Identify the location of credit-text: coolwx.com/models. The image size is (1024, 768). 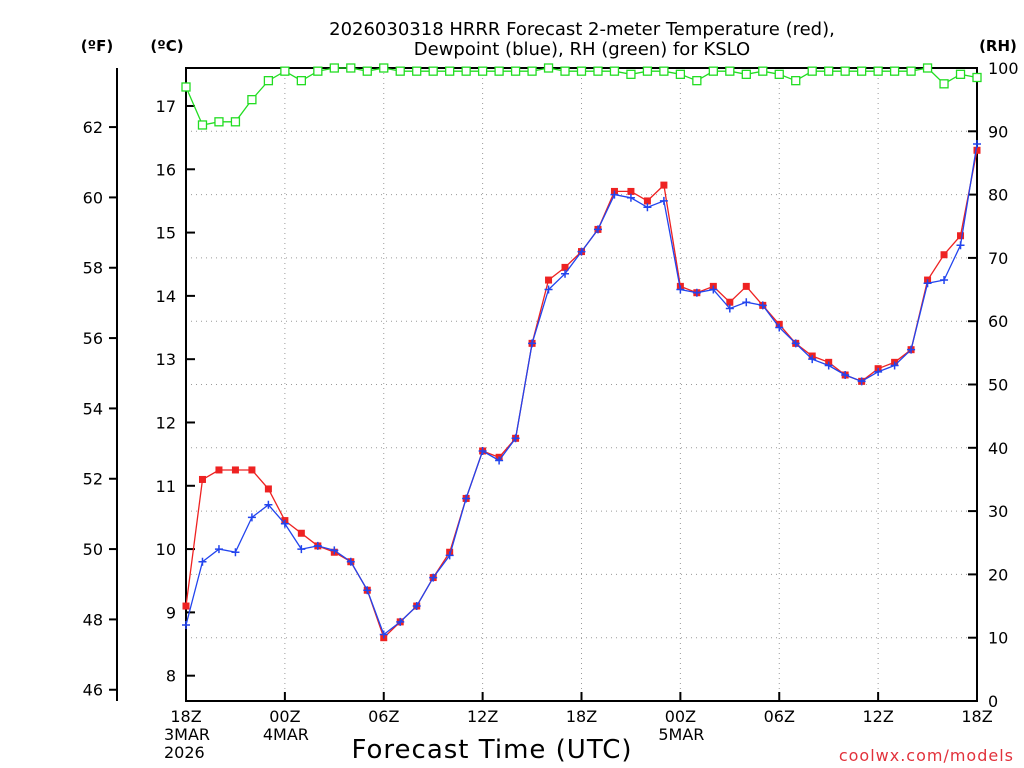
(926, 755).